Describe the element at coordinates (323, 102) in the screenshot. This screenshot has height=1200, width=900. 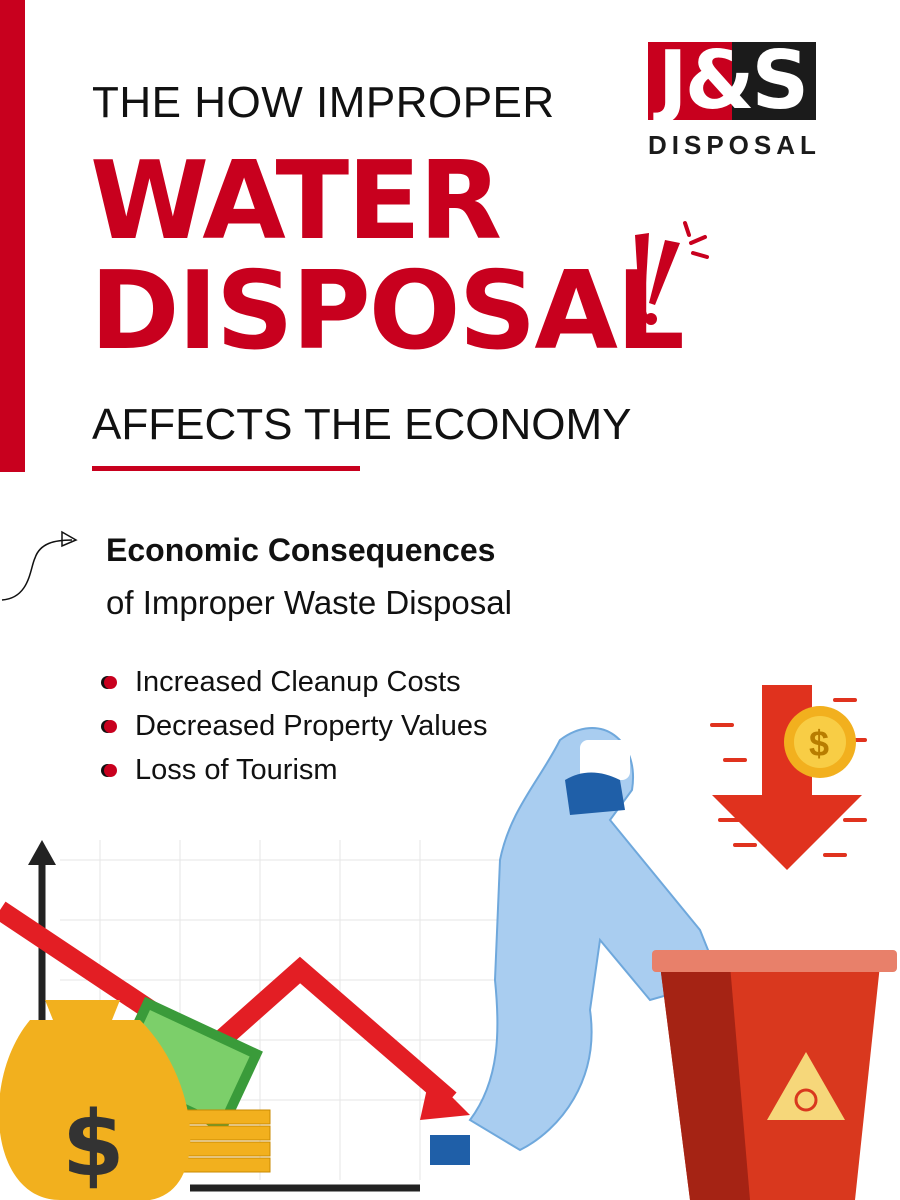
I see `headline-line-1: THE HOW IMPROPER` at that location.